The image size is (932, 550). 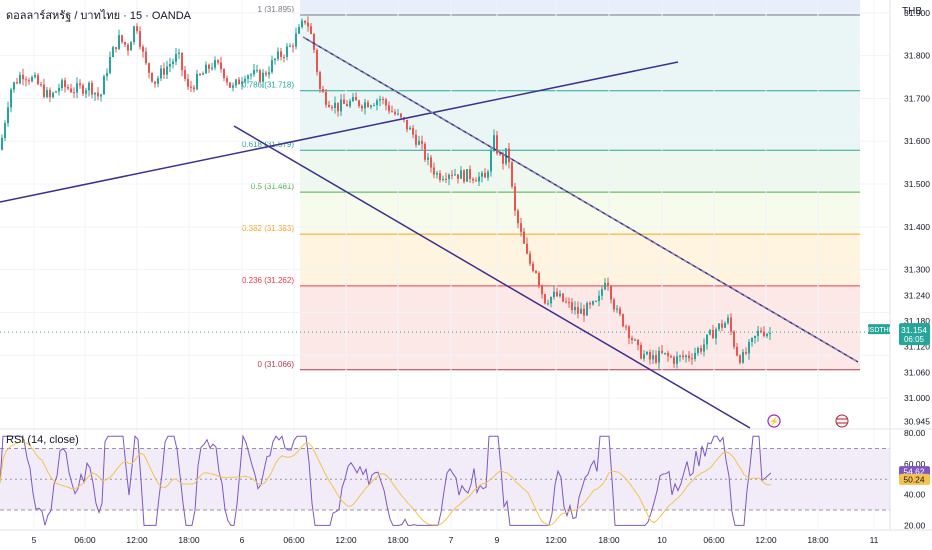 I want to click on symbol-badge-label: USDTHB, so click(x=879, y=330).